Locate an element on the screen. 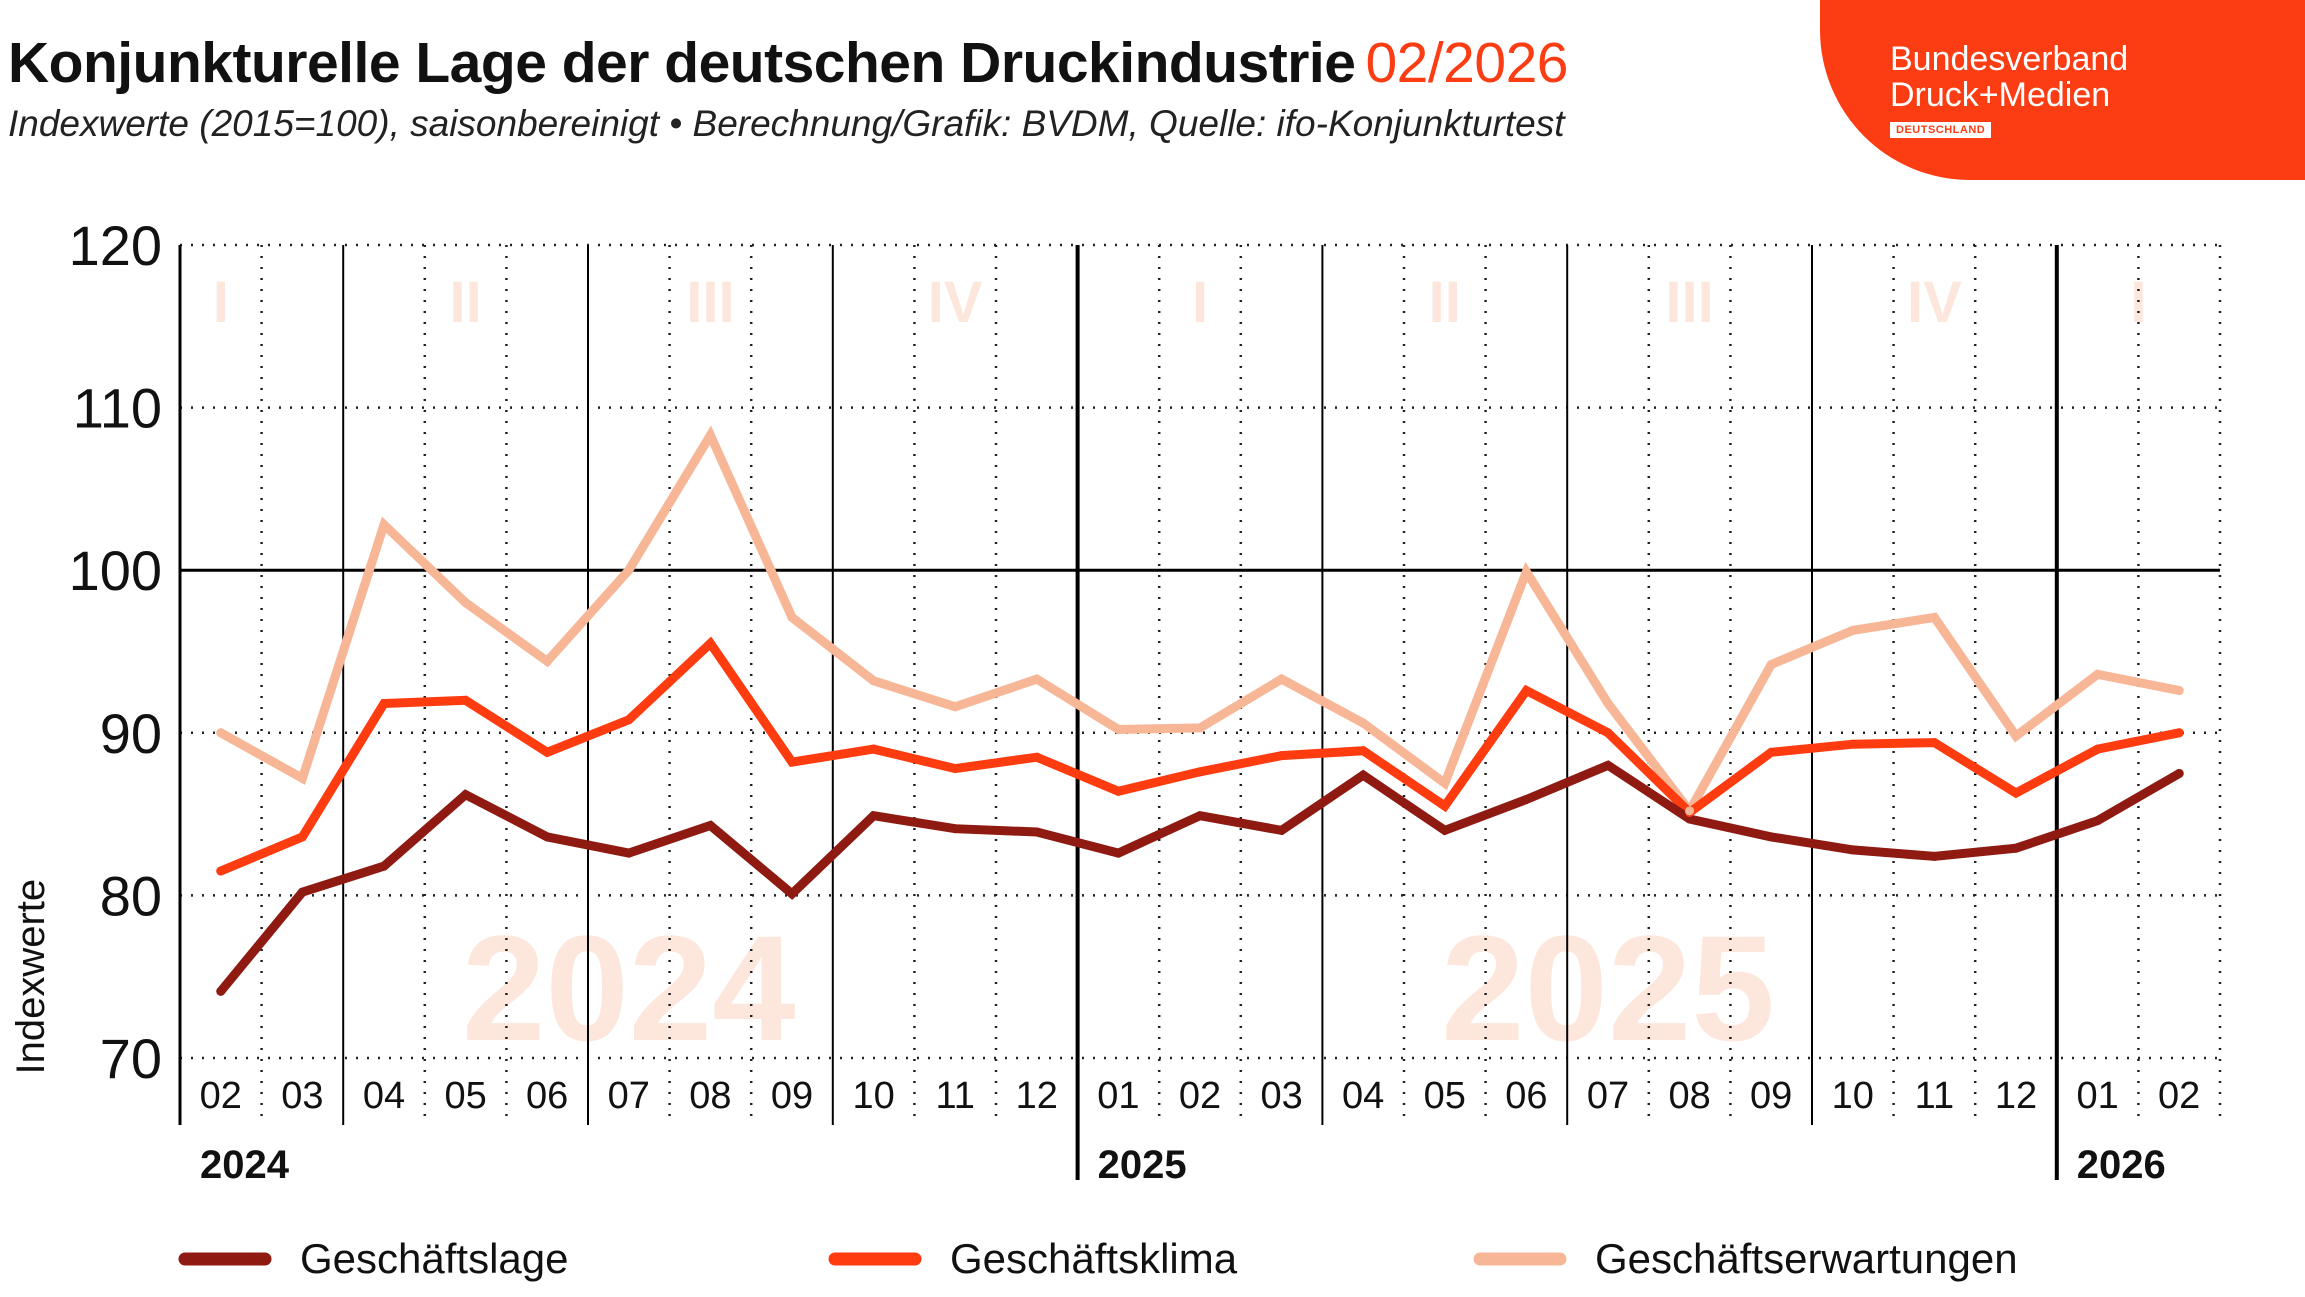  data-point-geschäftsklima-24 is located at coordinates (2179, 733).